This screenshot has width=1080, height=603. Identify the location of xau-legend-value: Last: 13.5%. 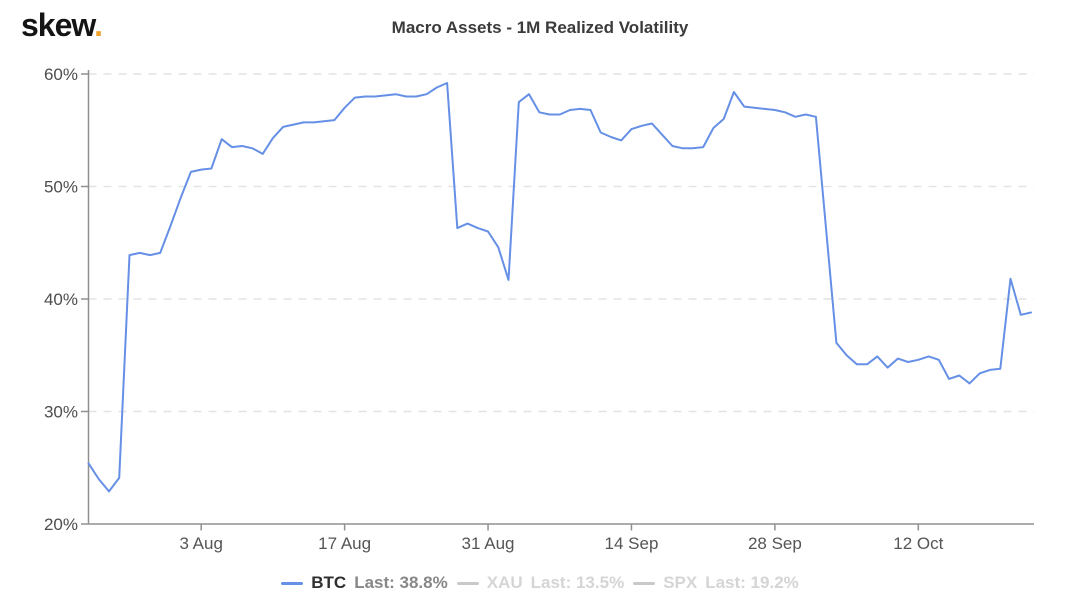
(577, 582).